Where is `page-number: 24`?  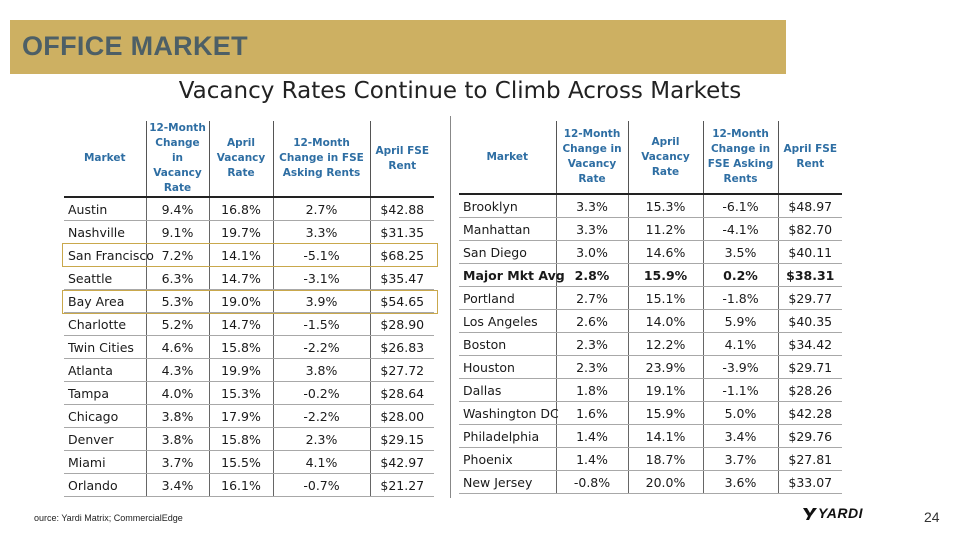 page-number: 24 is located at coordinates (932, 517).